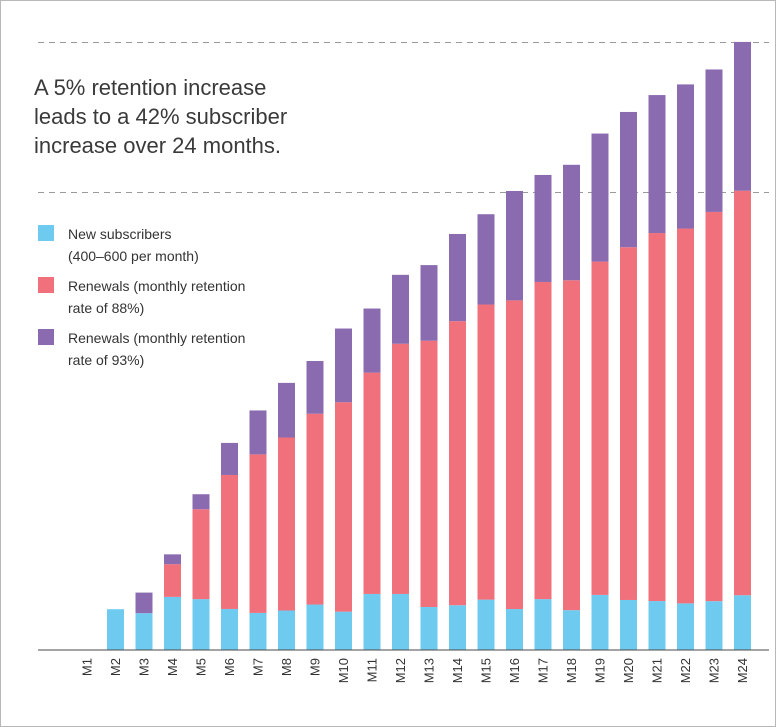  Describe the element at coordinates (742, 670) in the screenshot. I see `x-tick-label-m24: M24` at that location.